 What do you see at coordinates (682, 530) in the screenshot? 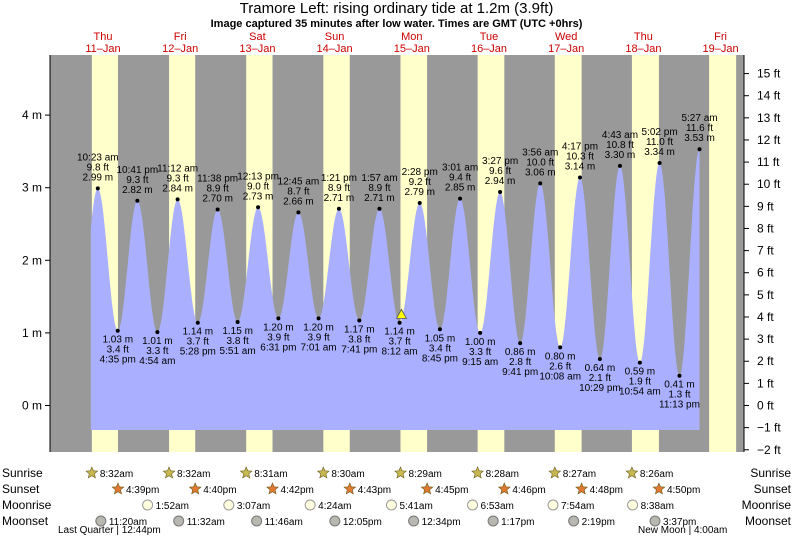
I see `moon-phase-right: New Moon | 4:00am` at bounding box center [682, 530].